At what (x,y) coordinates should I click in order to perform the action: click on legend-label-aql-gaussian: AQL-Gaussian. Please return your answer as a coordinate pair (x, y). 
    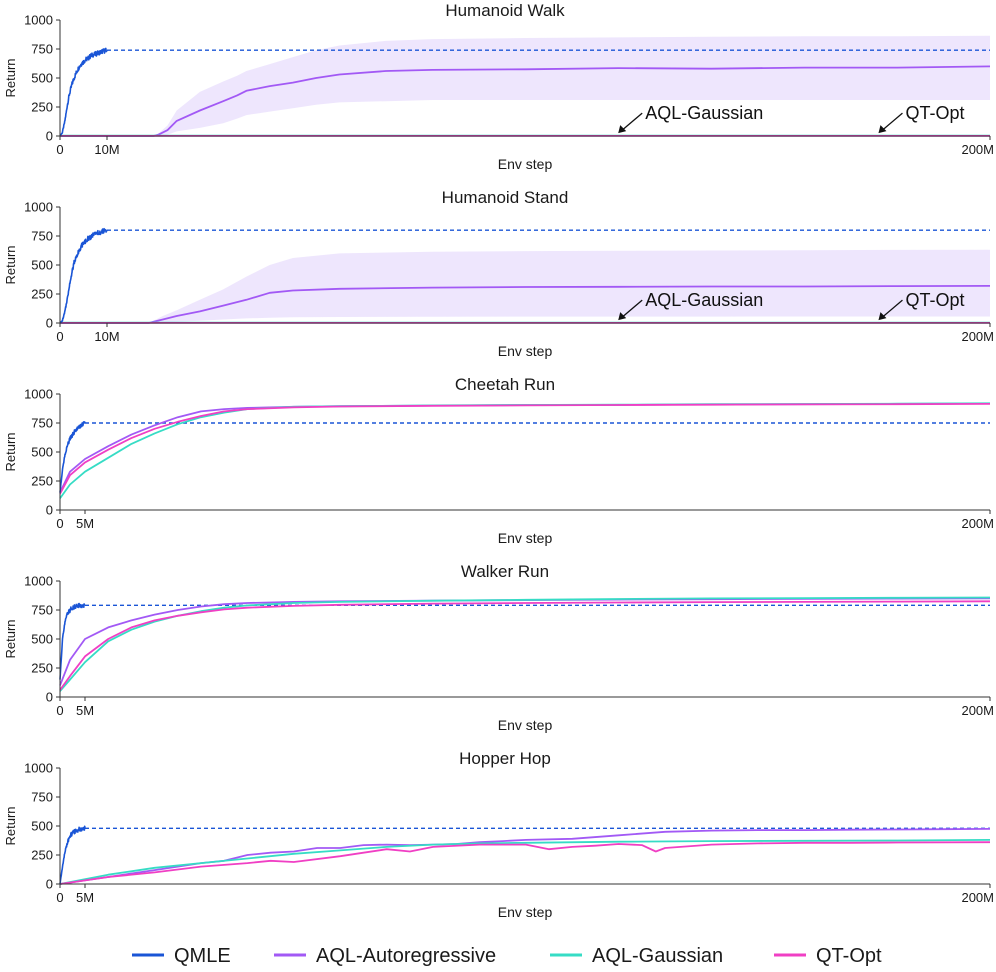
    Looking at the image, I should click on (657, 956).